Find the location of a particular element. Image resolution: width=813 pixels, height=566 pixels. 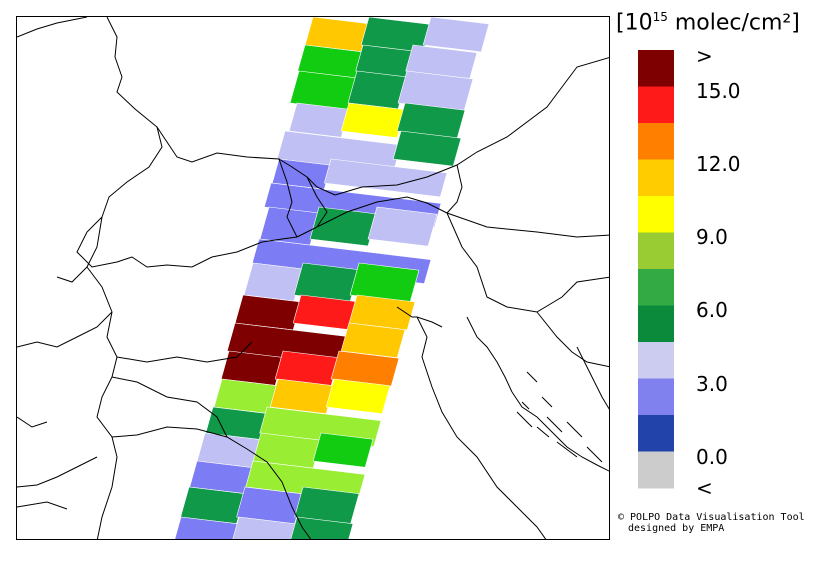

legend-label-below: < is located at coordinates (704, 488).